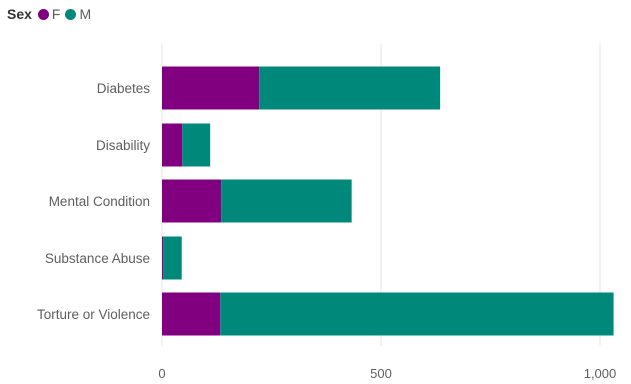 The image size is (631, 384). I want to click on y-tick-label: Diabetes, so click(124, 88).